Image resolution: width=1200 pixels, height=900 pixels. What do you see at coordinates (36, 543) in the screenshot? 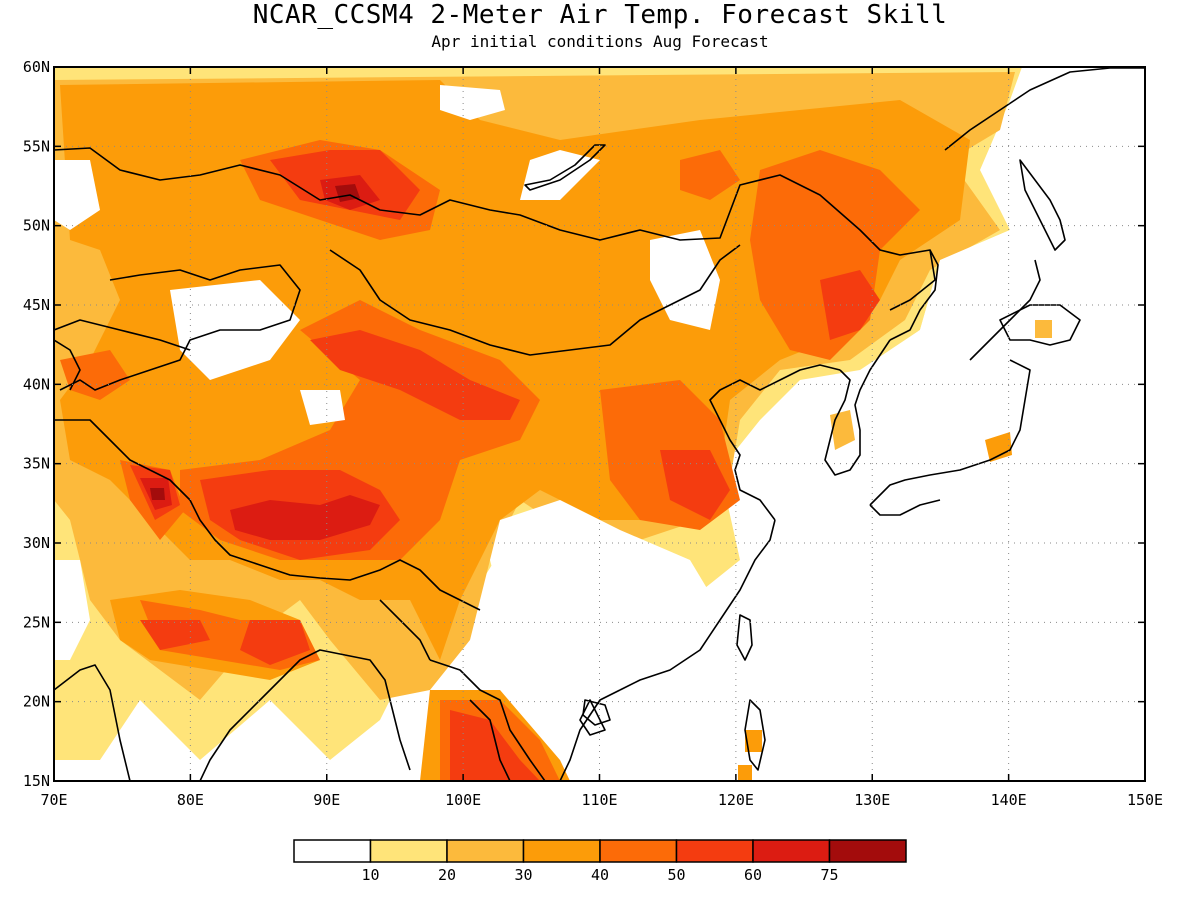
I see `lat-tick-label: 30N` at bounding box center [36, 543].